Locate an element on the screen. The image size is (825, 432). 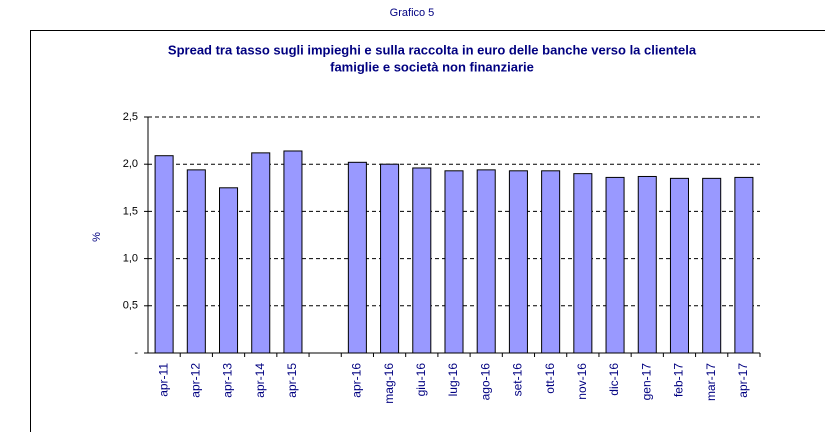
y-tick-label: 1,0 is located at coordinates (130, 259).